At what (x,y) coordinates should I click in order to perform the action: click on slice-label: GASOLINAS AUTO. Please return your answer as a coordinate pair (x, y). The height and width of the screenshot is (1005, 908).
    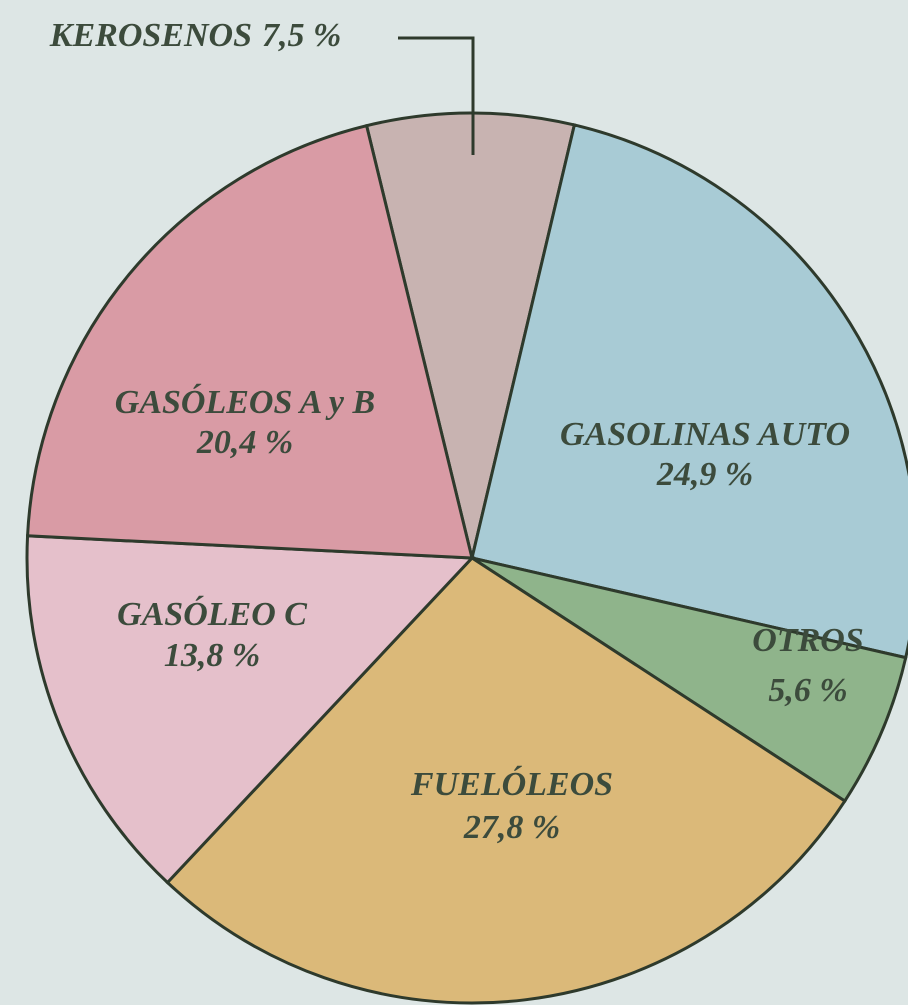
    Looking at the image, I should click on (705, 434).